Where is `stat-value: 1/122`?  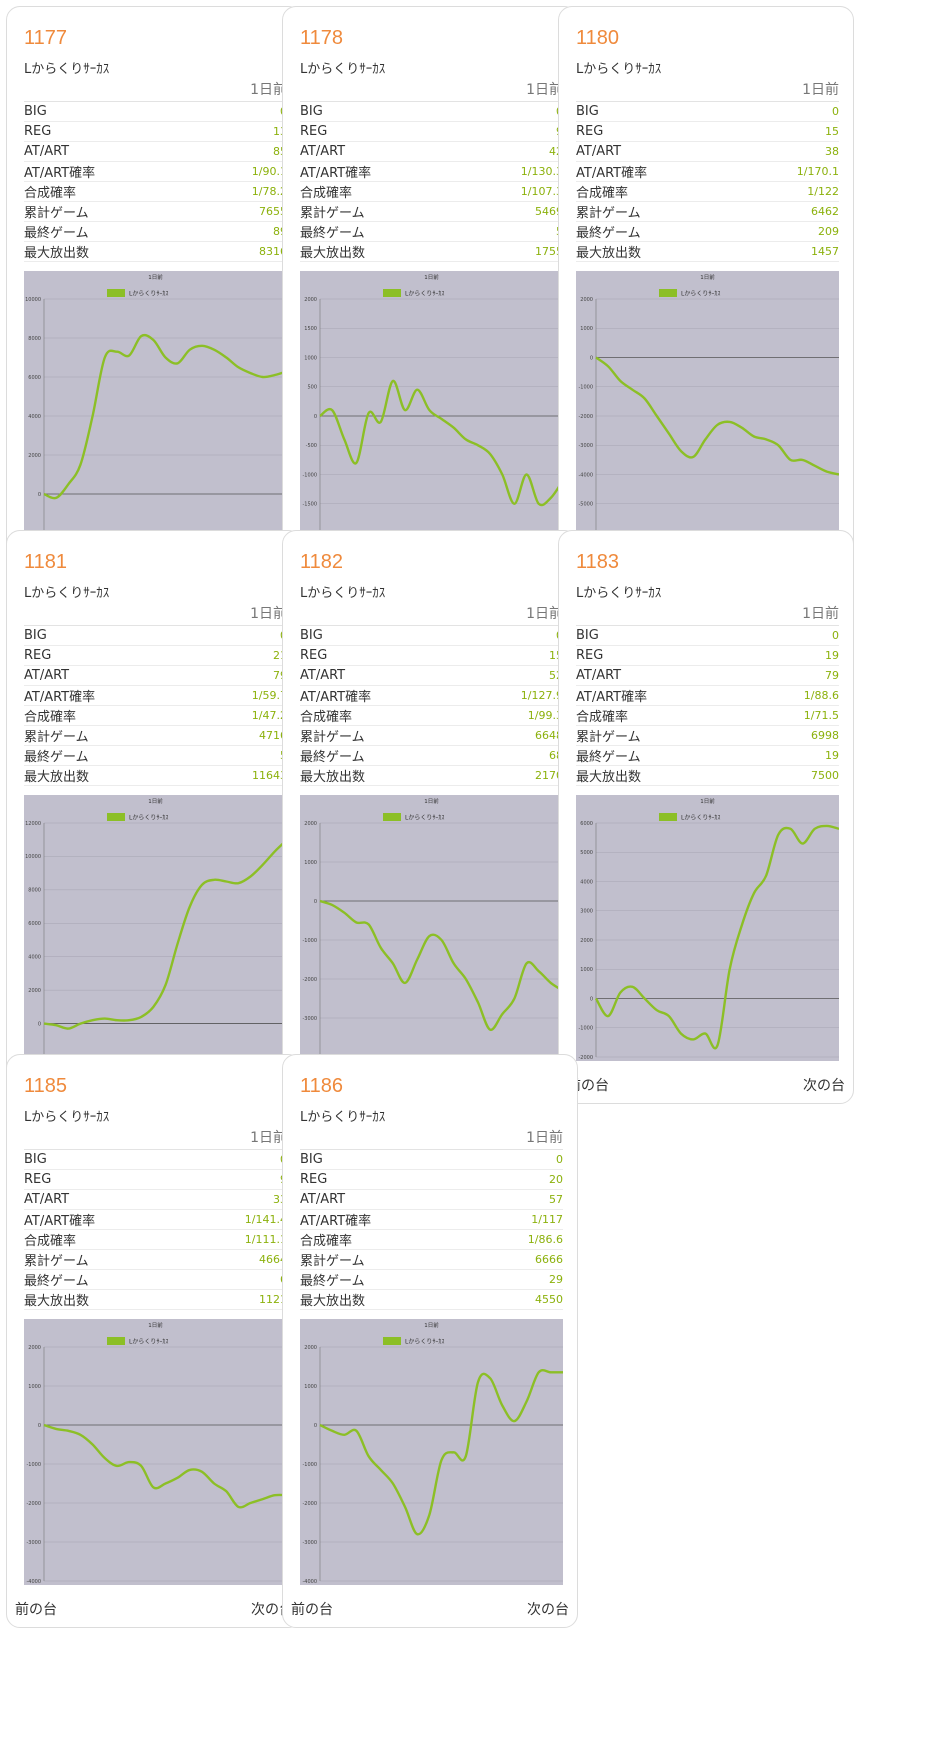
stat-value: 1/122 is located at coordinates (823, 191).